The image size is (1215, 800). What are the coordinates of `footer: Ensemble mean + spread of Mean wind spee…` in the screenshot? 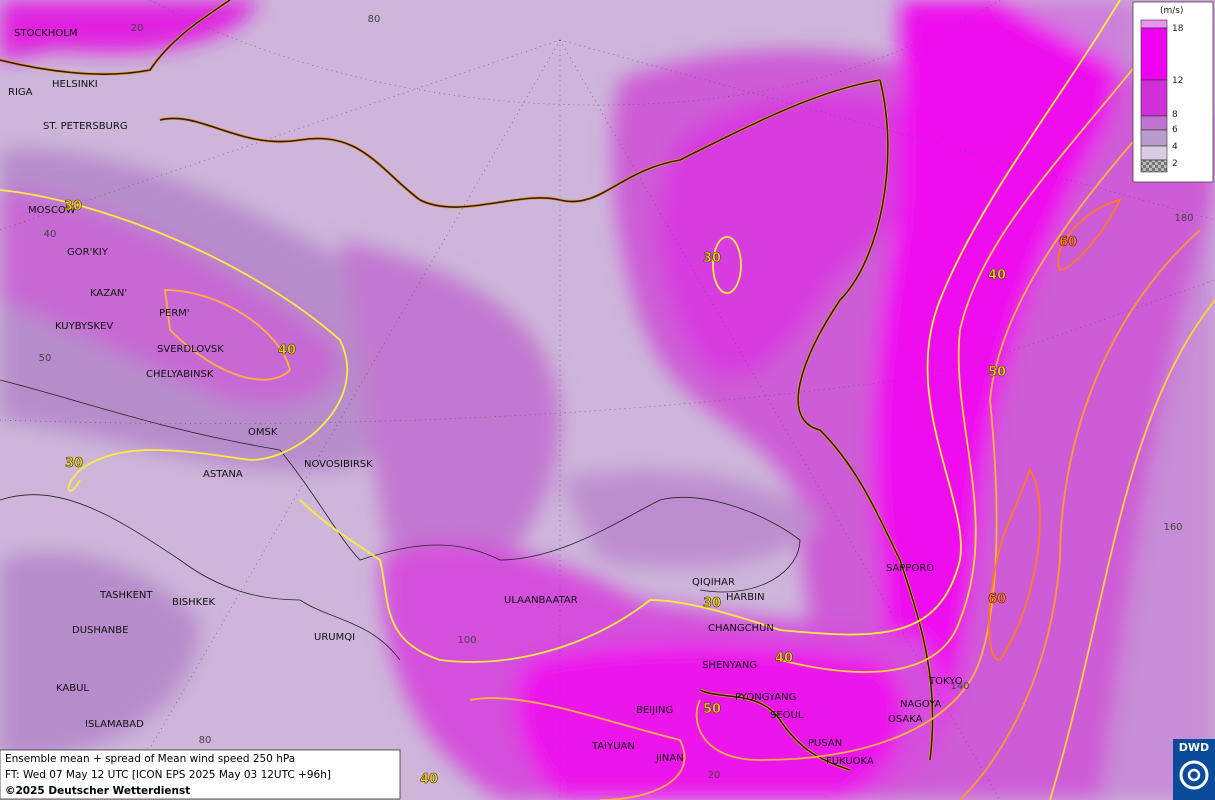 It's located at (200, 774).